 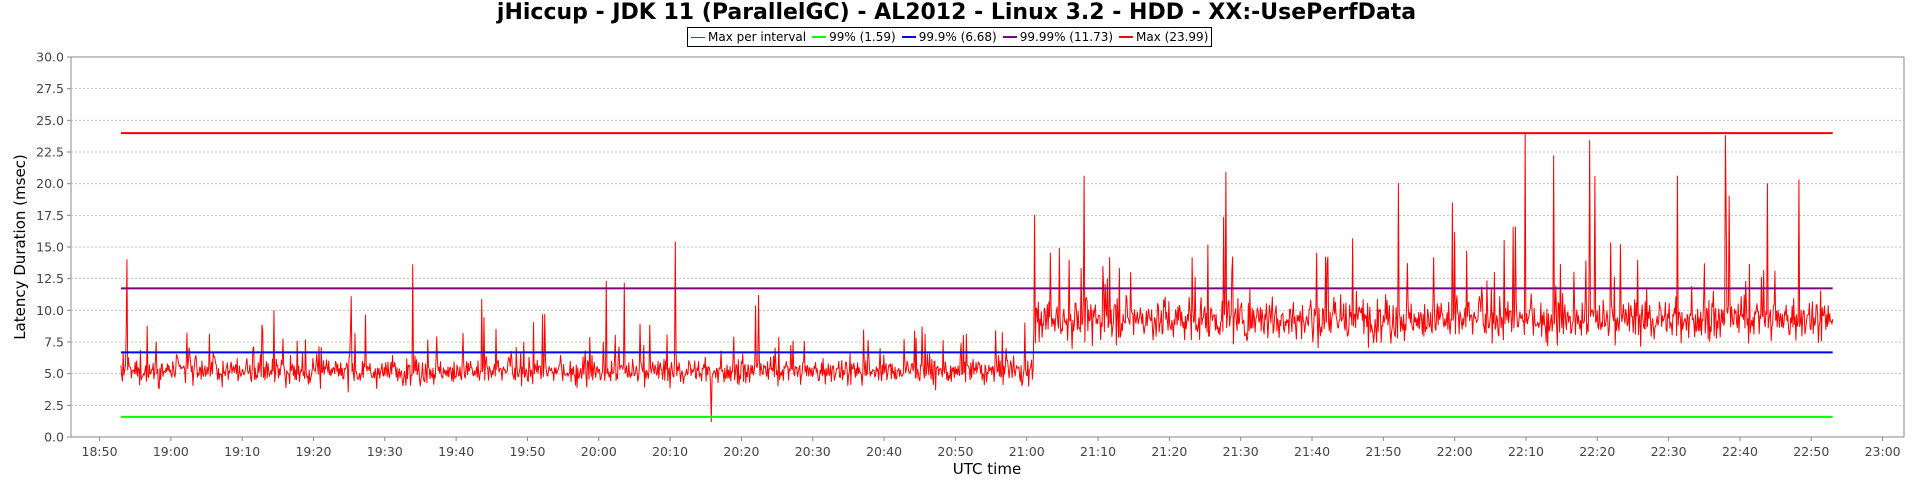 I want to click on x-tick-label: 23:00, so click(x=1883, y=451).